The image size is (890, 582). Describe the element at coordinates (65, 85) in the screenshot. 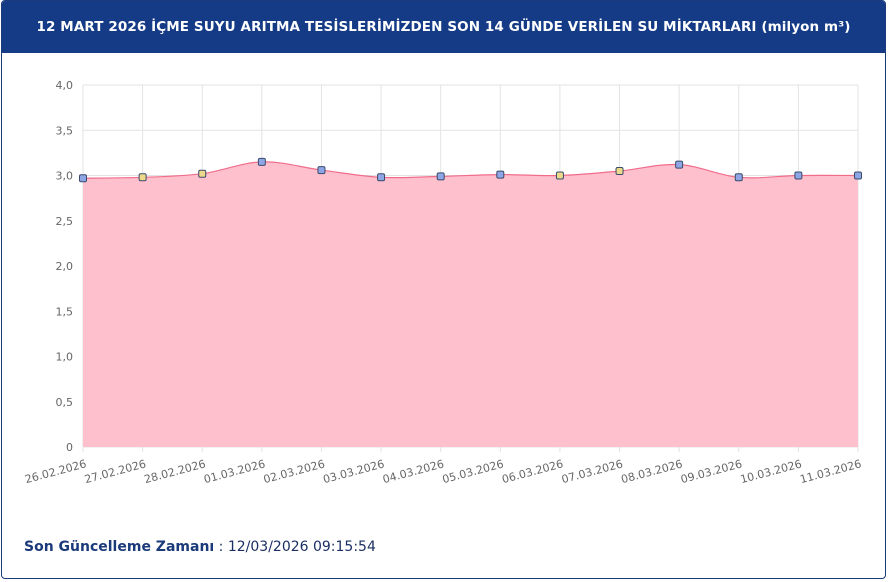

I see `y-tick-label: 4,0` at that location.